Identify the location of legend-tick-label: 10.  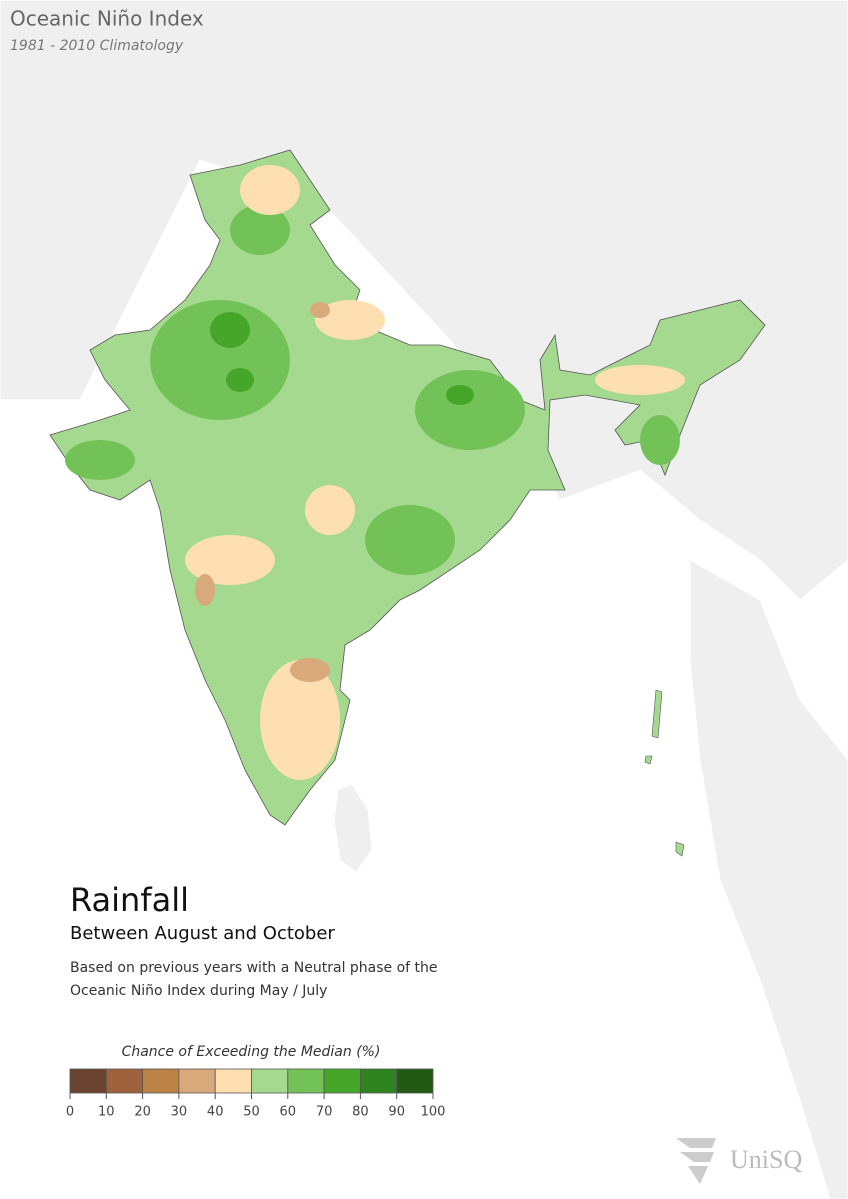
(106, 1112).